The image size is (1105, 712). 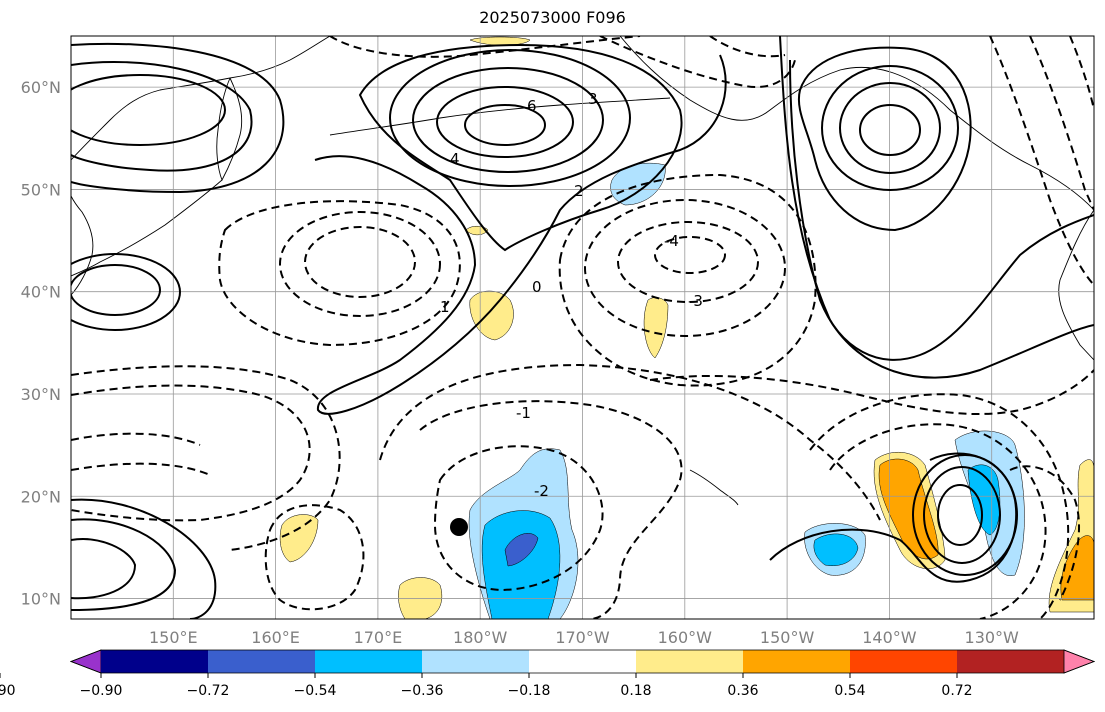 I want to click on shade-yellow-small-north, so click(x=500, y=41).